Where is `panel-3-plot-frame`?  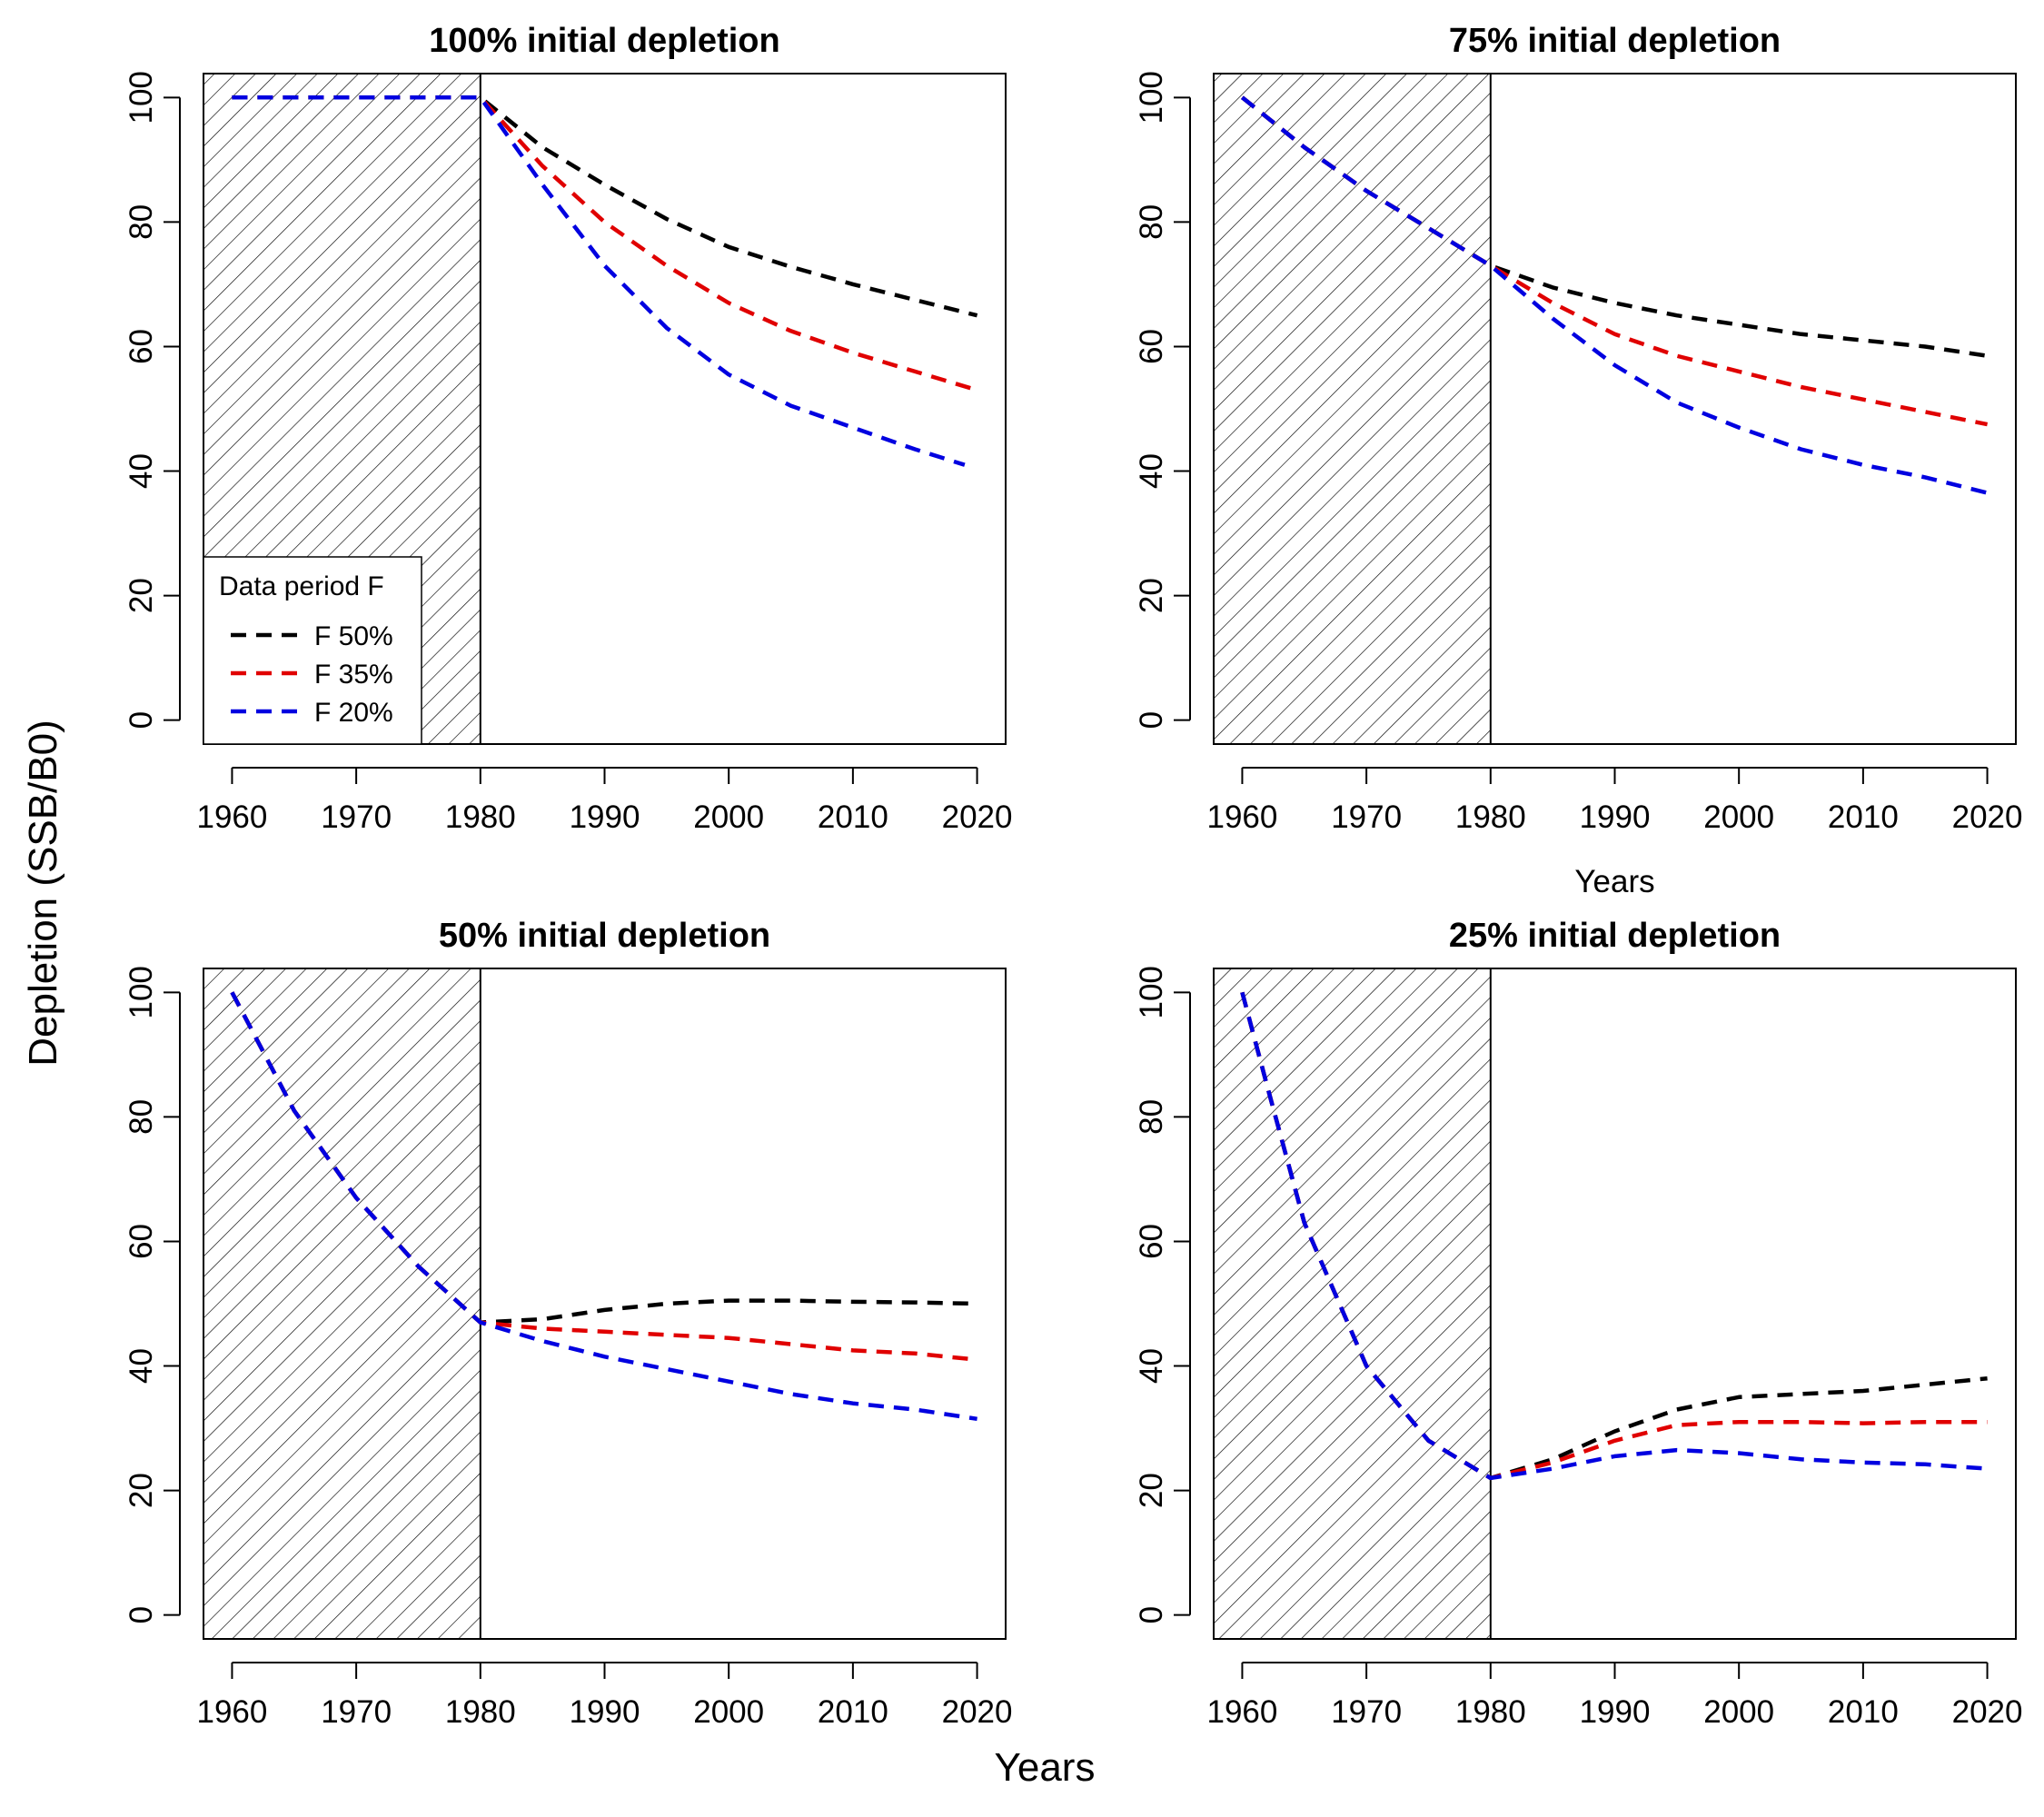 panel-3-plot-frame is located at coordinates (605, 1304).